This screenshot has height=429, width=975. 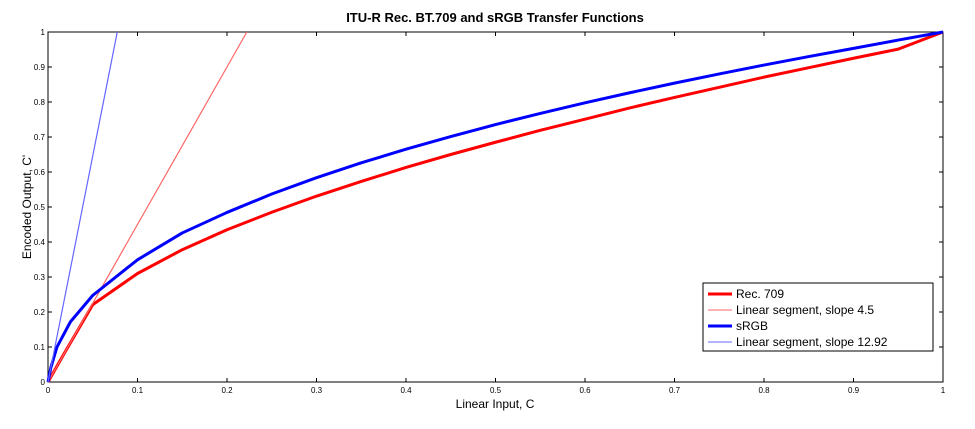 I want to click on y-tick-label: 0.4, so click(x=40, y=242).